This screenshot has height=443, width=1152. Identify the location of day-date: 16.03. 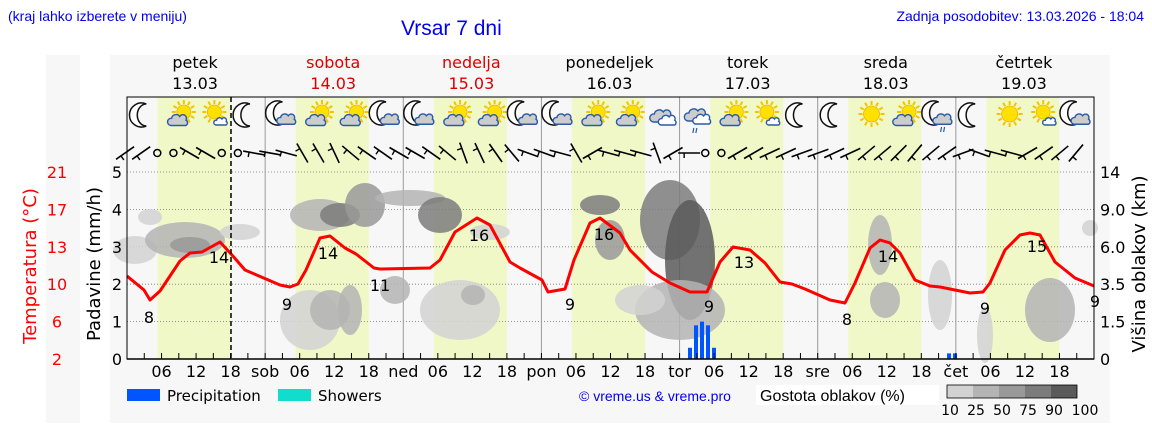
(610, 83).